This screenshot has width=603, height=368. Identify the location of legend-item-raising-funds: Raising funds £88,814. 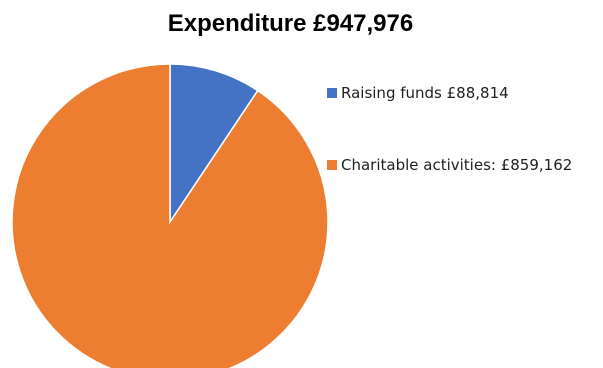
(418, 93).